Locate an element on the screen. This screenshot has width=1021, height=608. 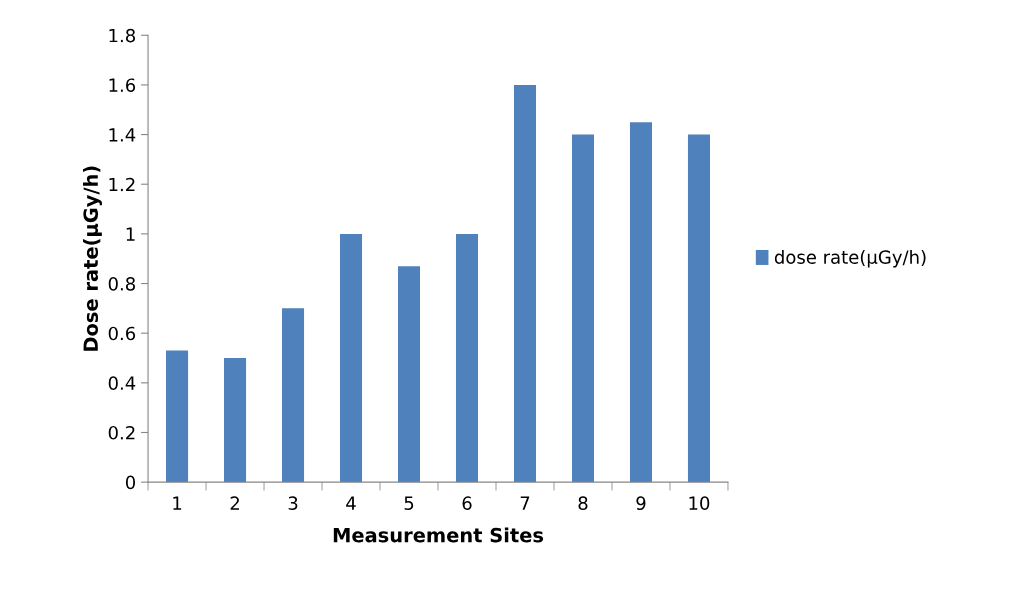
y-tick-label: 0.6 is located at coordinates (122, 333).